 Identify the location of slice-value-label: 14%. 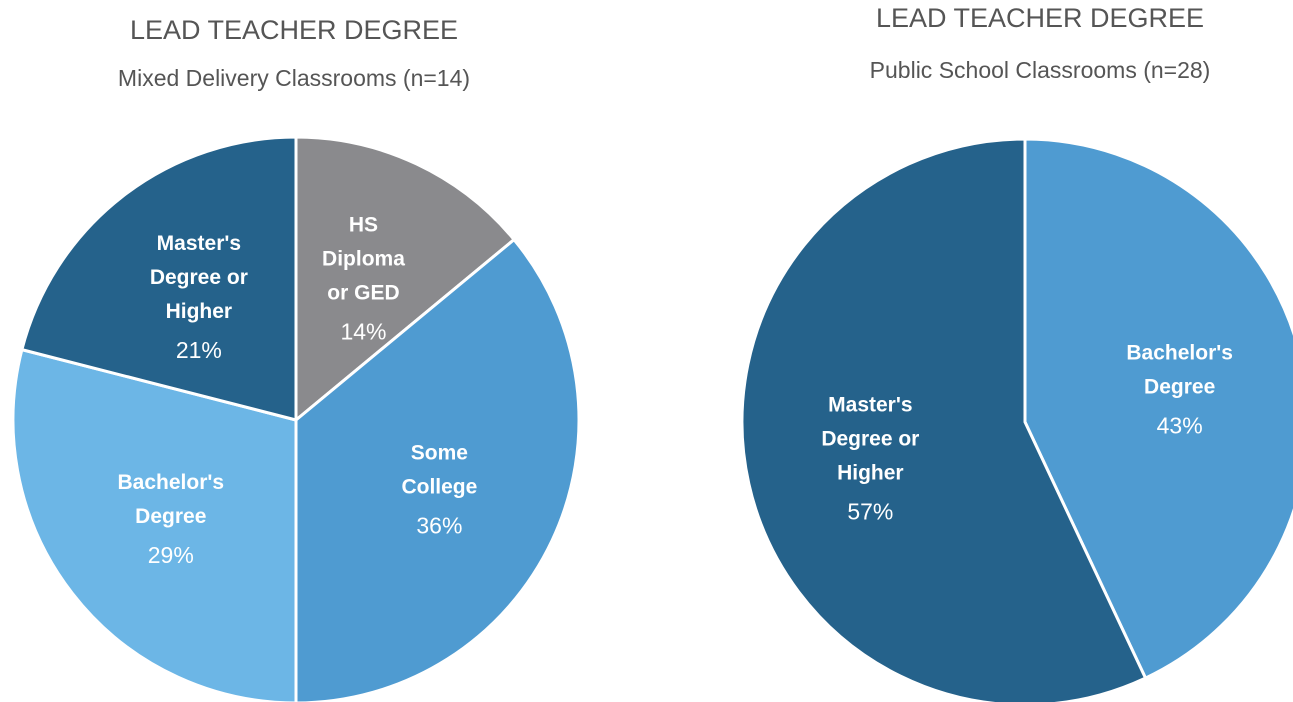
(363, 332).